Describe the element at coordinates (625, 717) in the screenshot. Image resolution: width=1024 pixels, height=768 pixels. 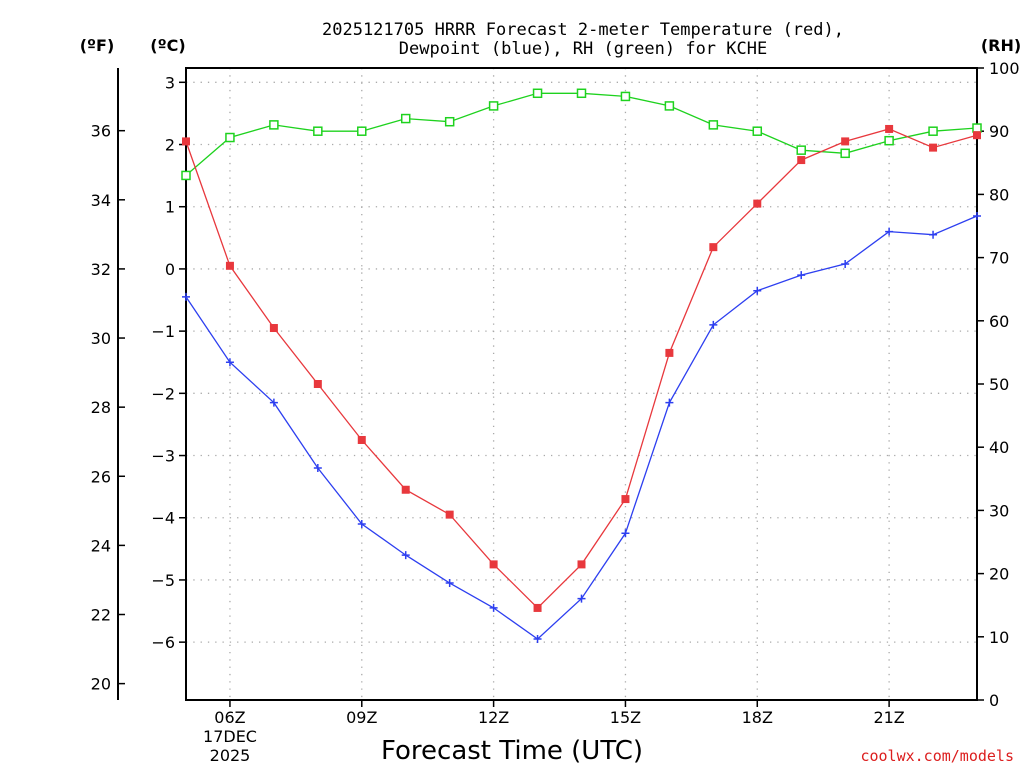
I see `x-tick-label: 15Z` at that location.